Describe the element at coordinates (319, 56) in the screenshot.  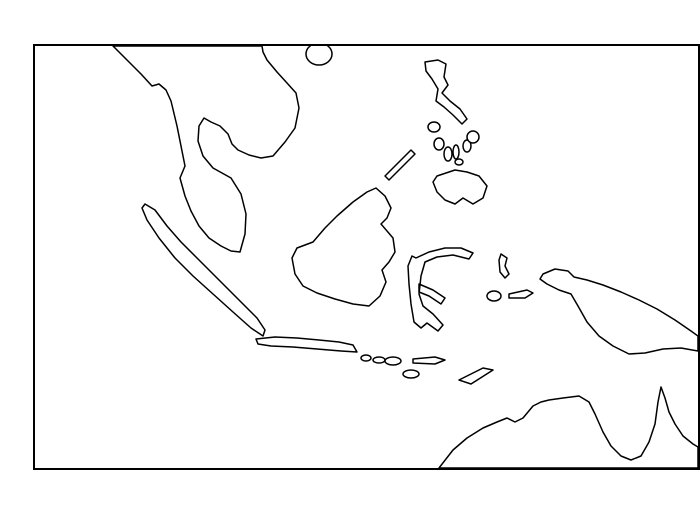
I see `coastline-hainan` at that location.